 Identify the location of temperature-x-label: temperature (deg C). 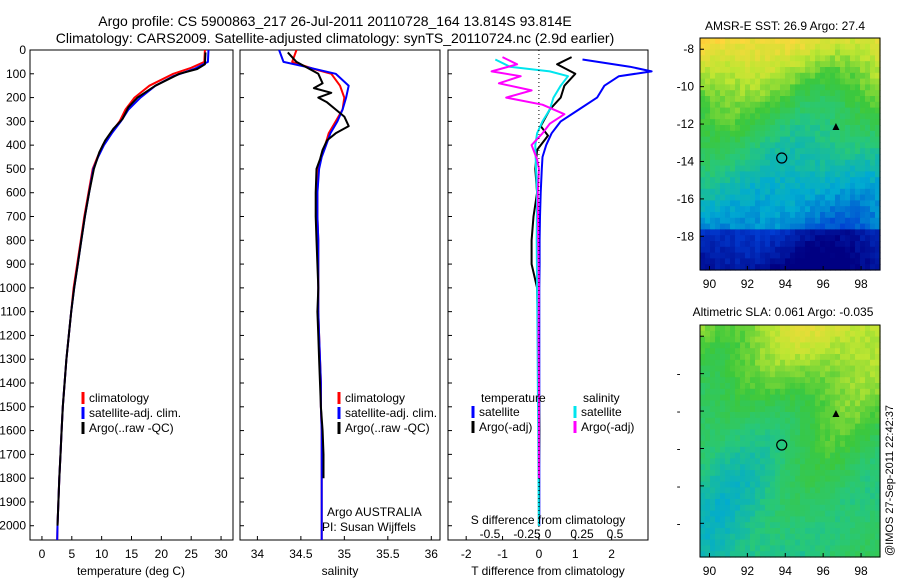
(131, 571).